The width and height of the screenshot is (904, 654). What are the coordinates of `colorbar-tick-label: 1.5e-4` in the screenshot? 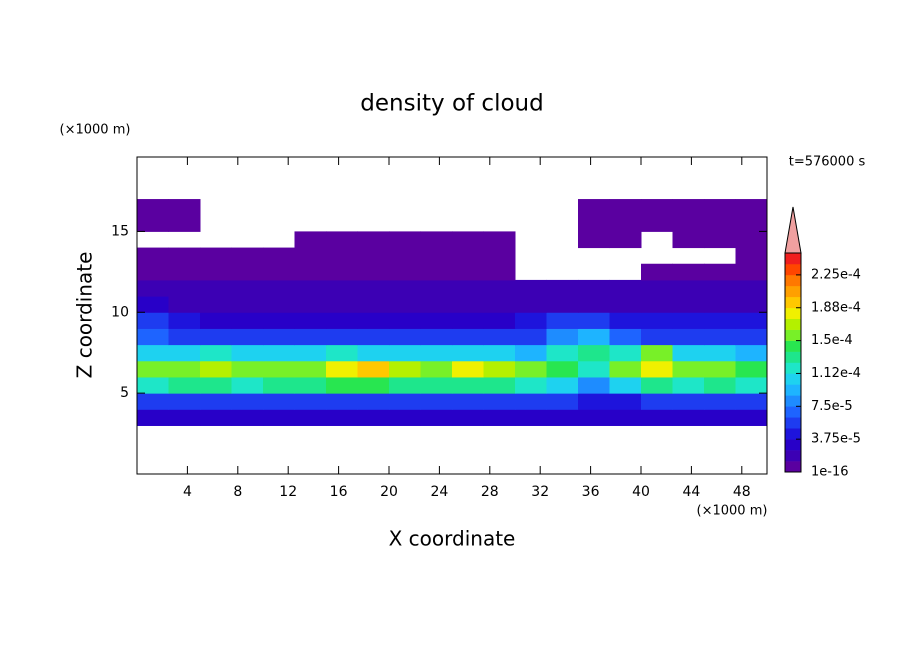 It's located at (832, 340).